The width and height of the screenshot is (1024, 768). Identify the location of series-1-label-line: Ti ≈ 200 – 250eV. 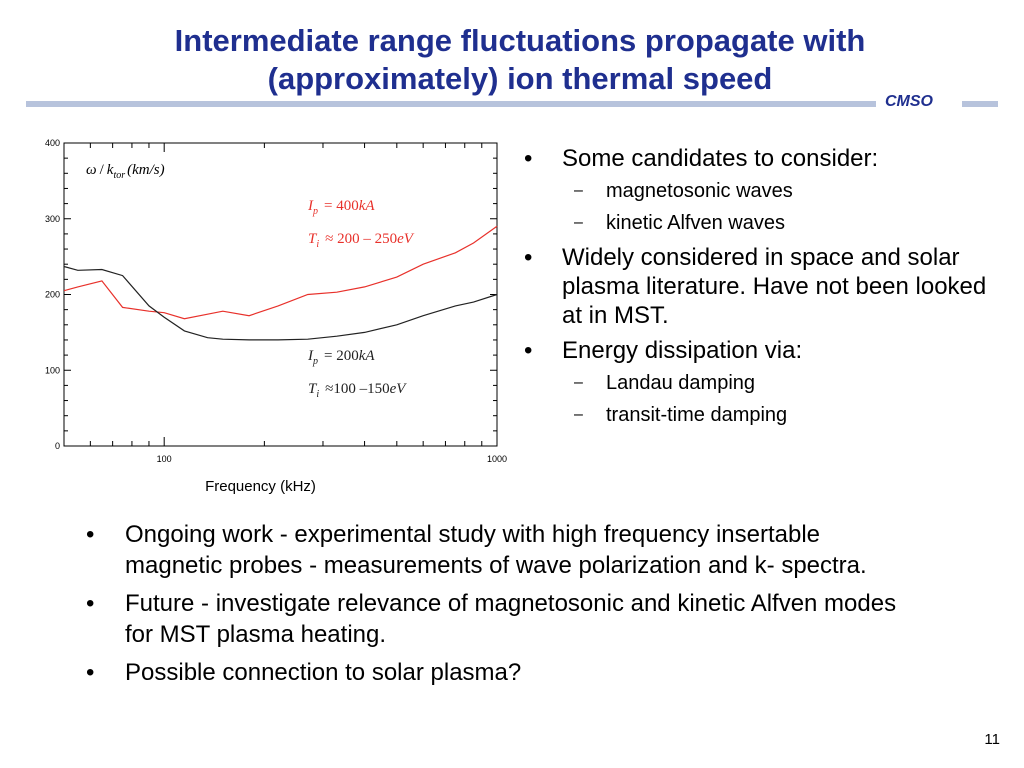
(361, 240).